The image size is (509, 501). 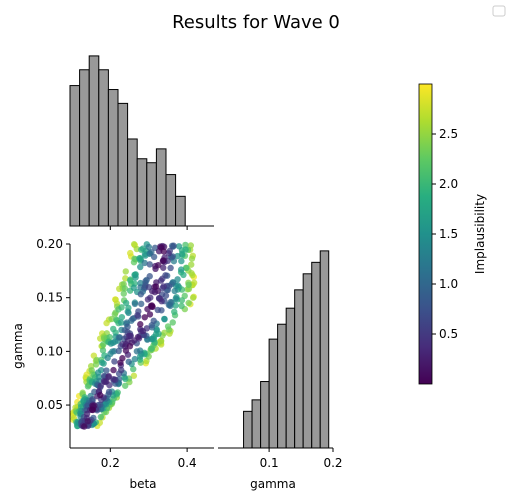 I want to click on colorbar-tick-label: 1.5, so click(x=448, y=234).